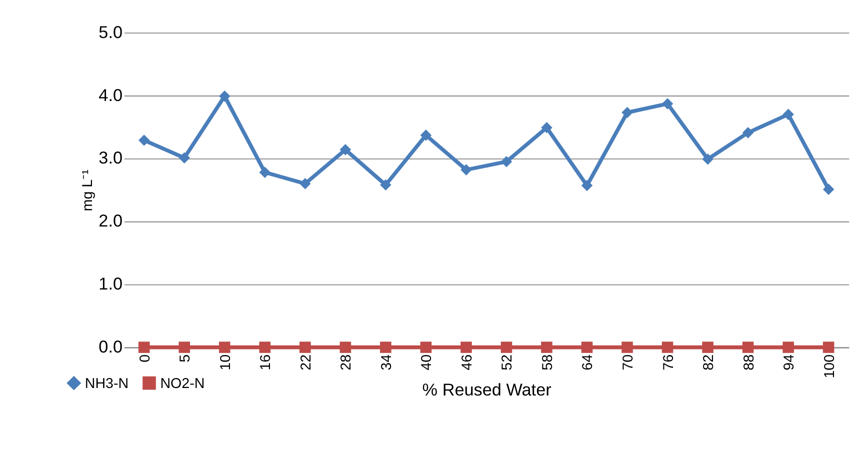  What do you see at coordinates (830, 366) in the screenshot?
I see `x-tick-label: 100` at bounding box center [830, 366].